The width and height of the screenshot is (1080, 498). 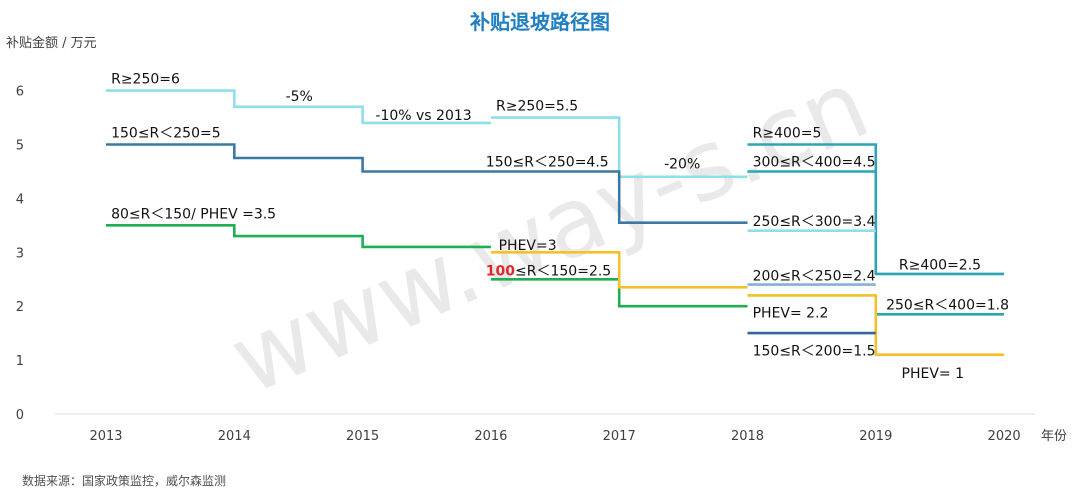 I want to click on annotation-label: 200≤R＜250=2.4, so click(x=814, y=277).